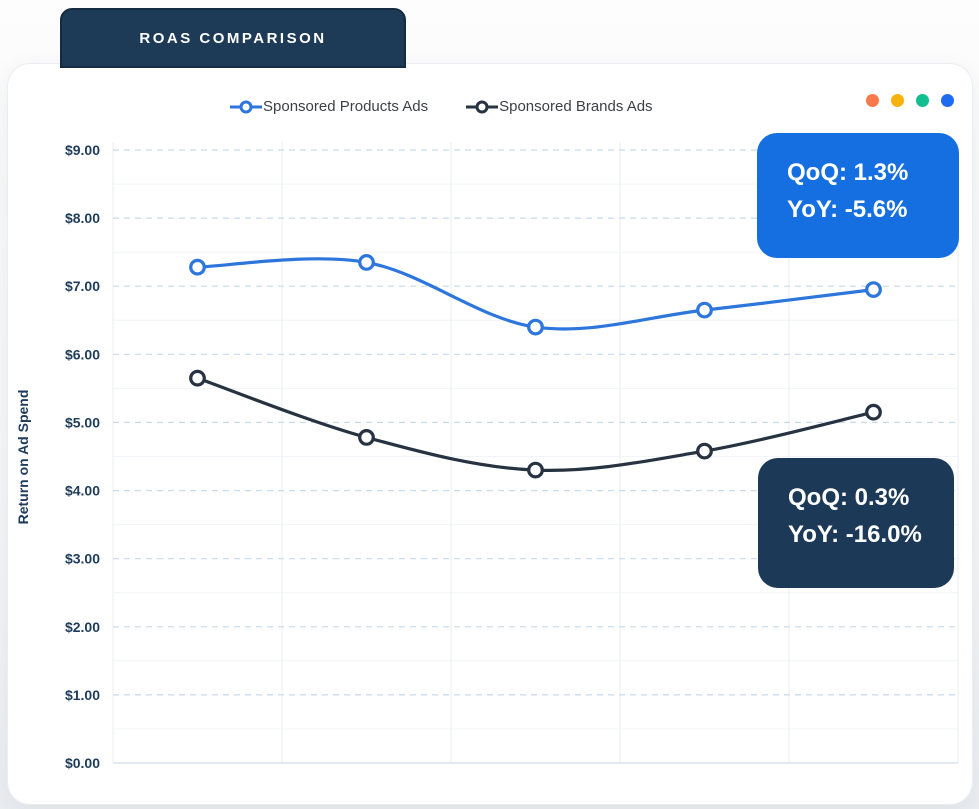 The height and width of the screenshot is (809, 979). Describe the element at coordinates (82, 559) in the screenshot. I see `y-tick-label: $3.00` at that location.